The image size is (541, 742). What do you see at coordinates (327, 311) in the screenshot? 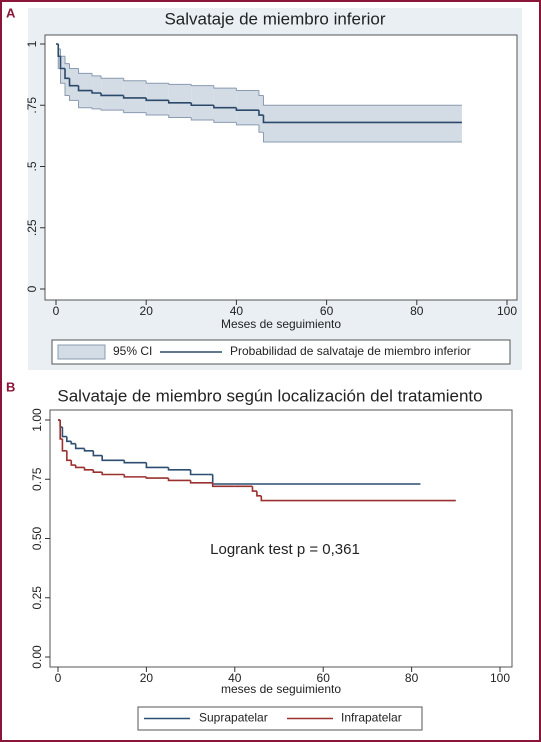
I see `x-tick-label: 60` at bounding box center [327, 311].